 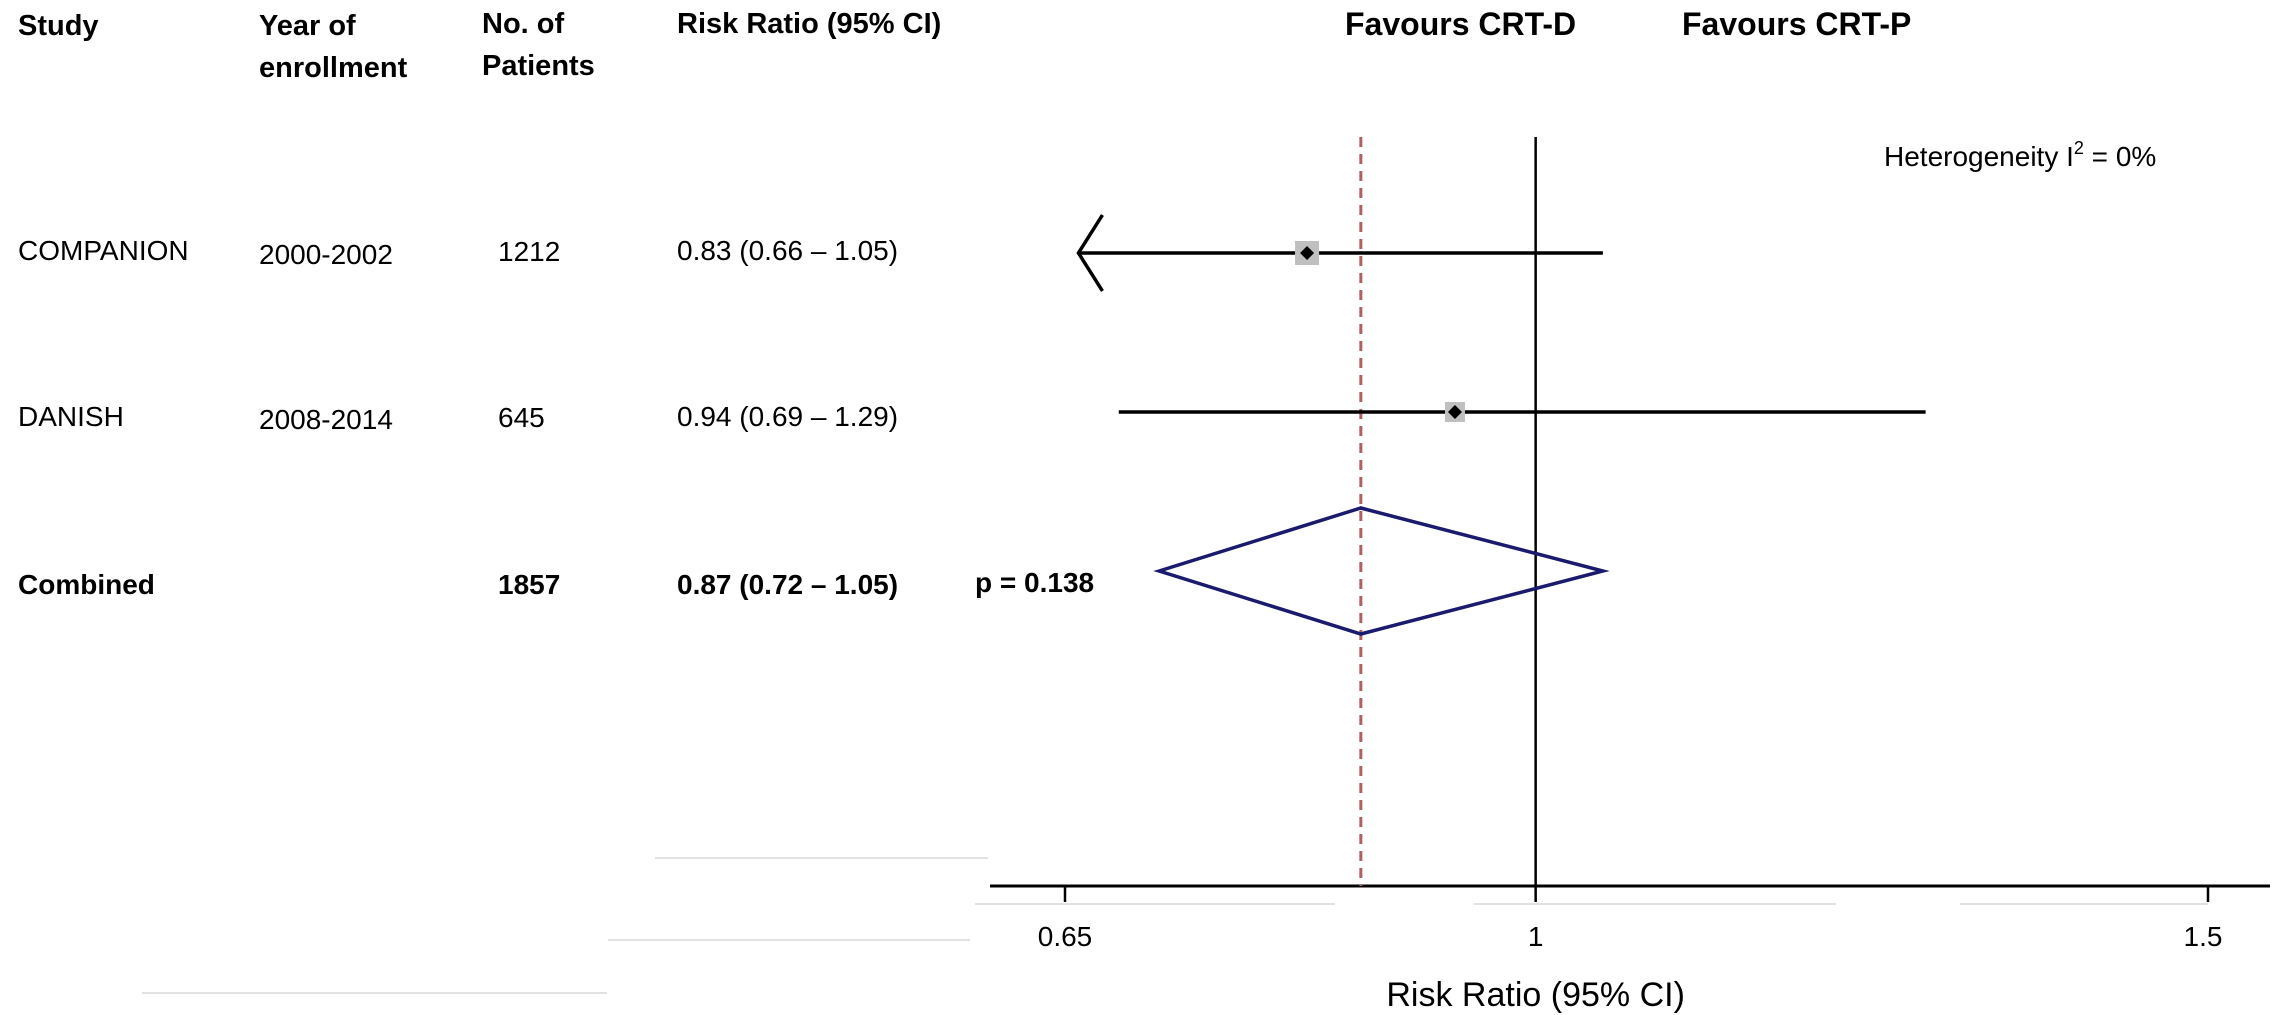 What do you see at coordinates (1065, 936) in the screenshot?
I see `x-tick-label: 0.65` at bounding box center [1065, 936].